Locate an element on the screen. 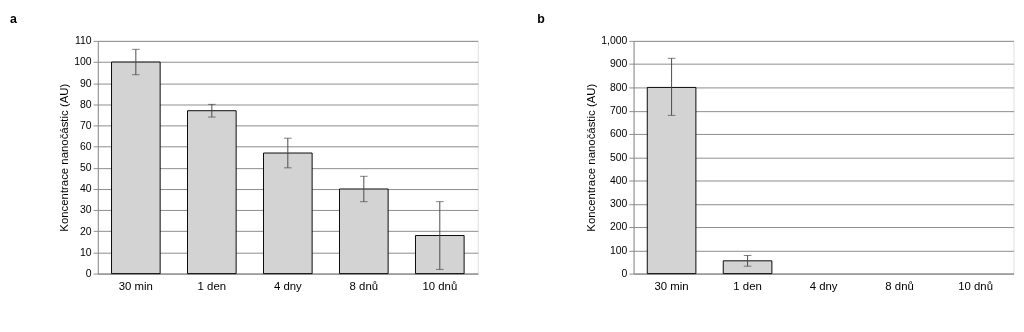 The width and height of the screenshot is (1024, 332). y-tick-label: 80 is located at coordinates (86, 104).